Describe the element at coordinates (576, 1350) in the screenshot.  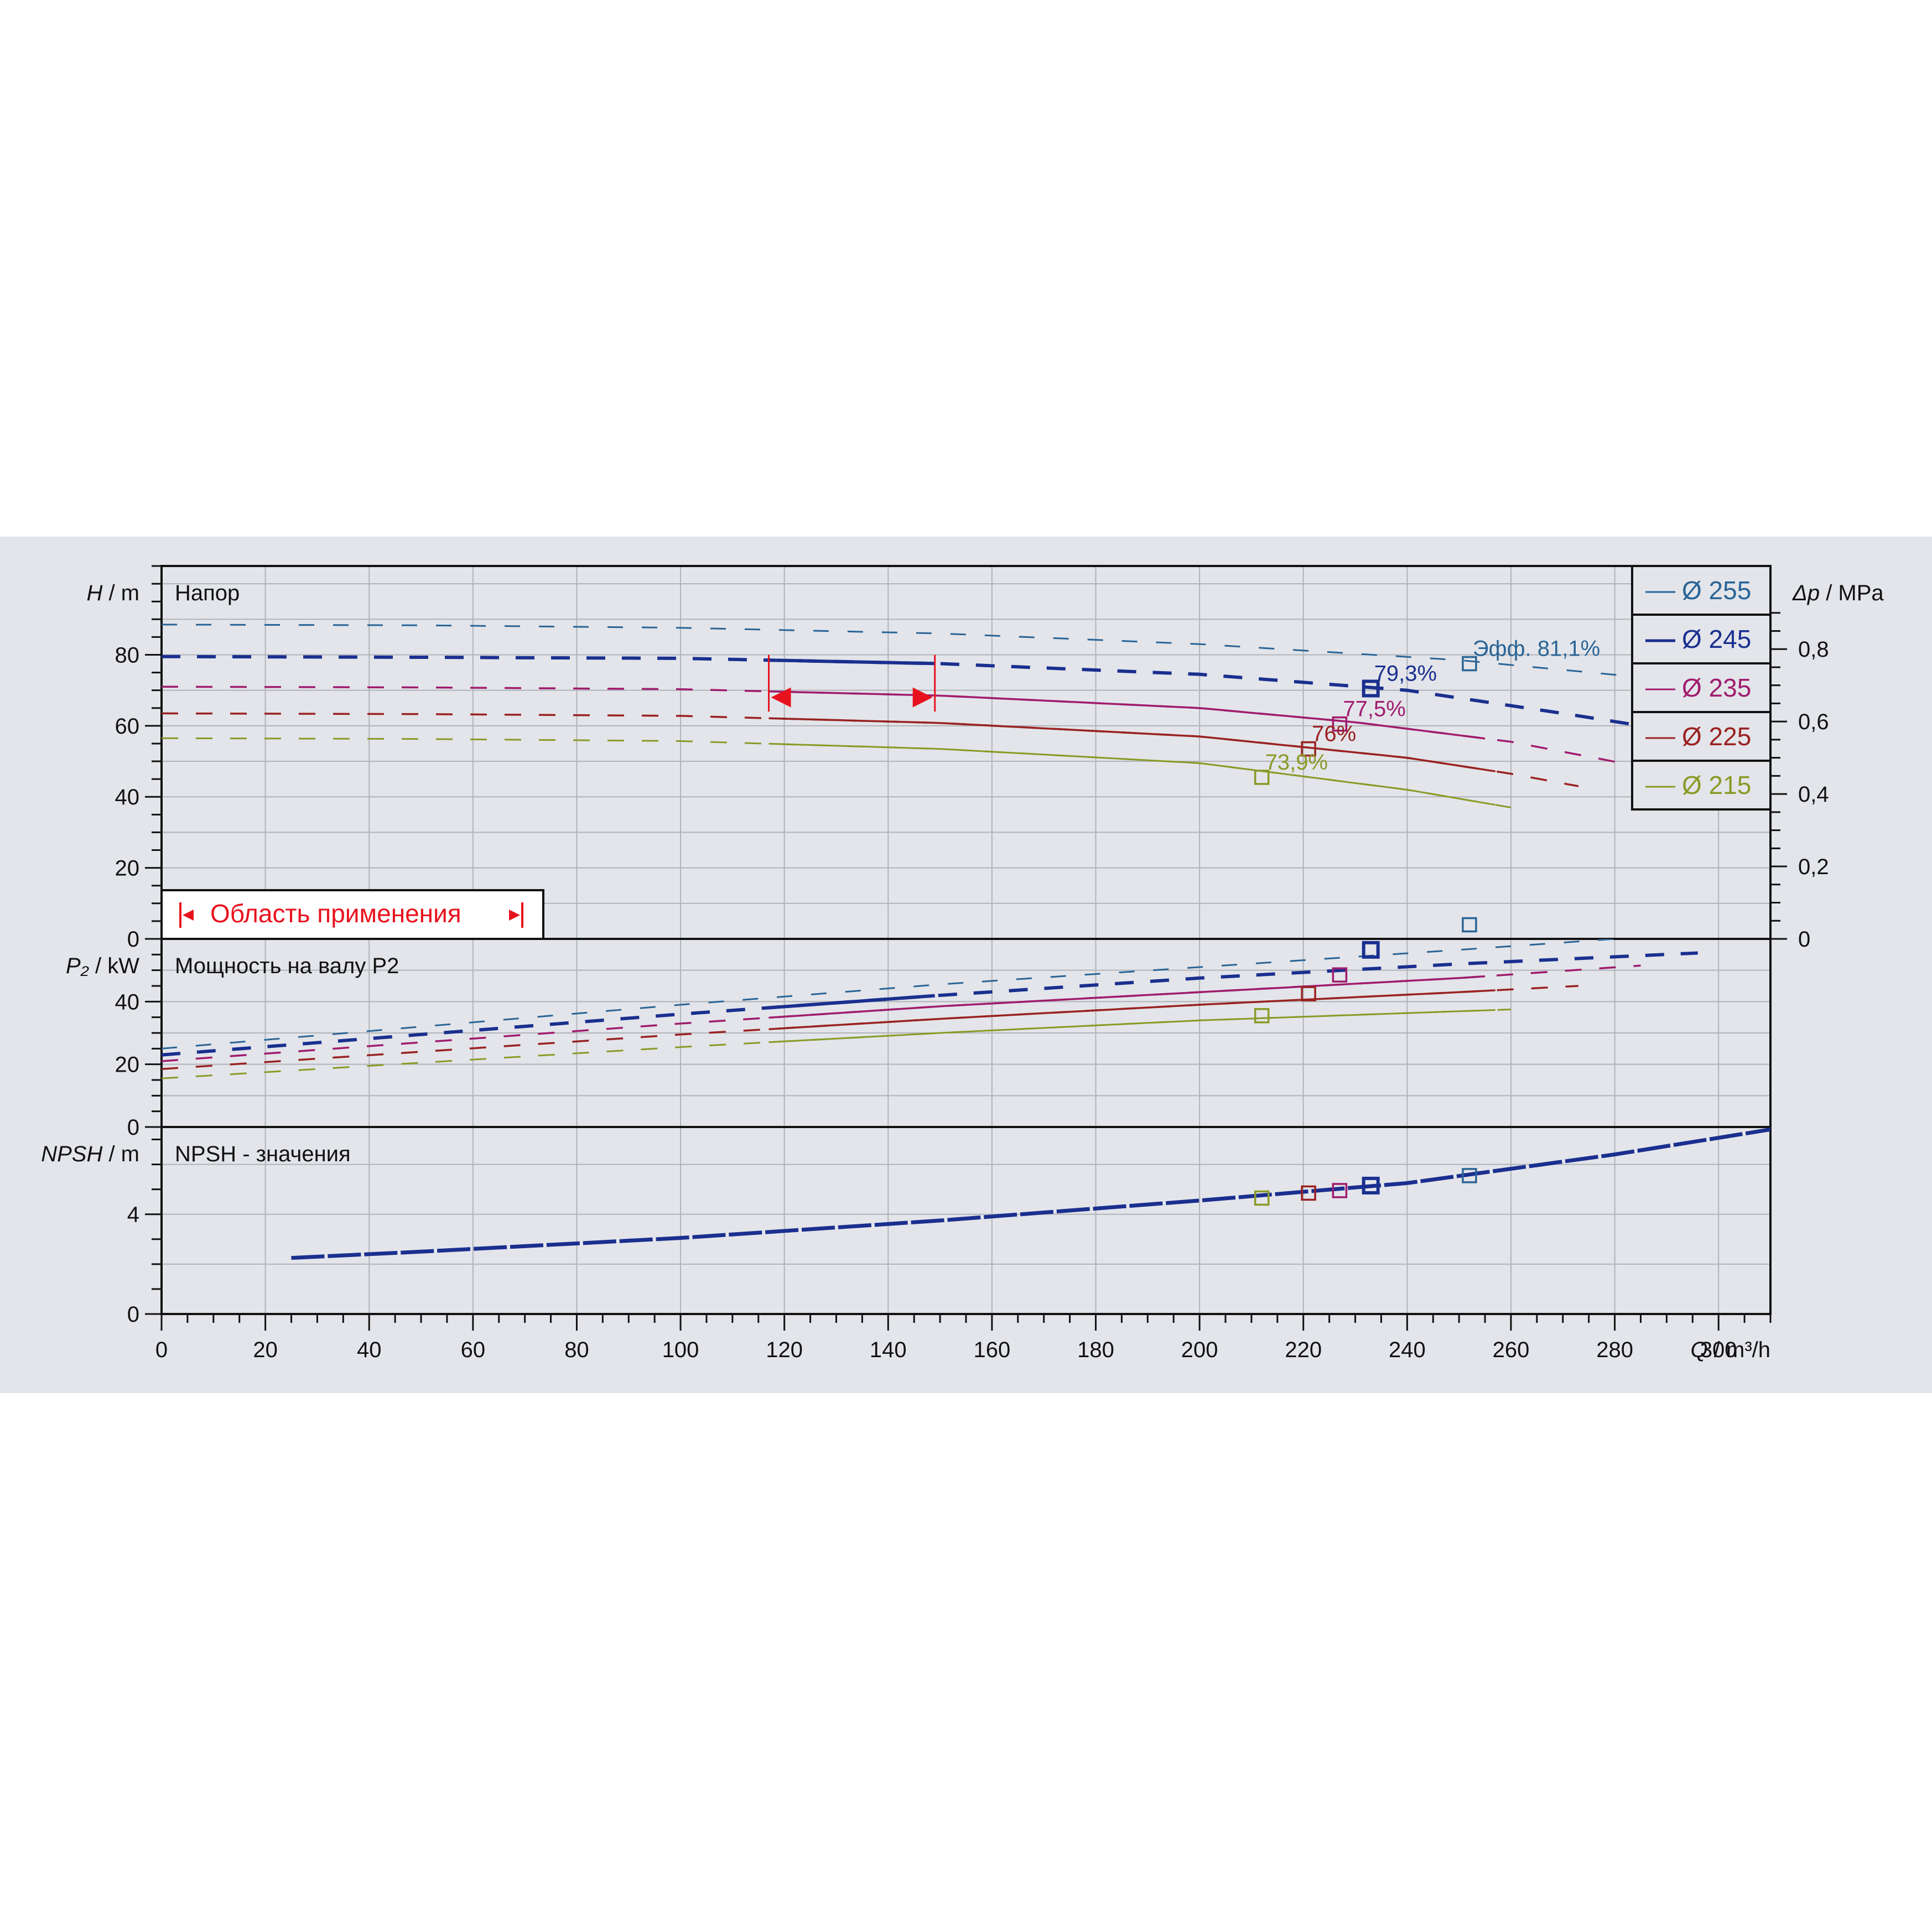
I see `x-tick-label: 80` at that location.